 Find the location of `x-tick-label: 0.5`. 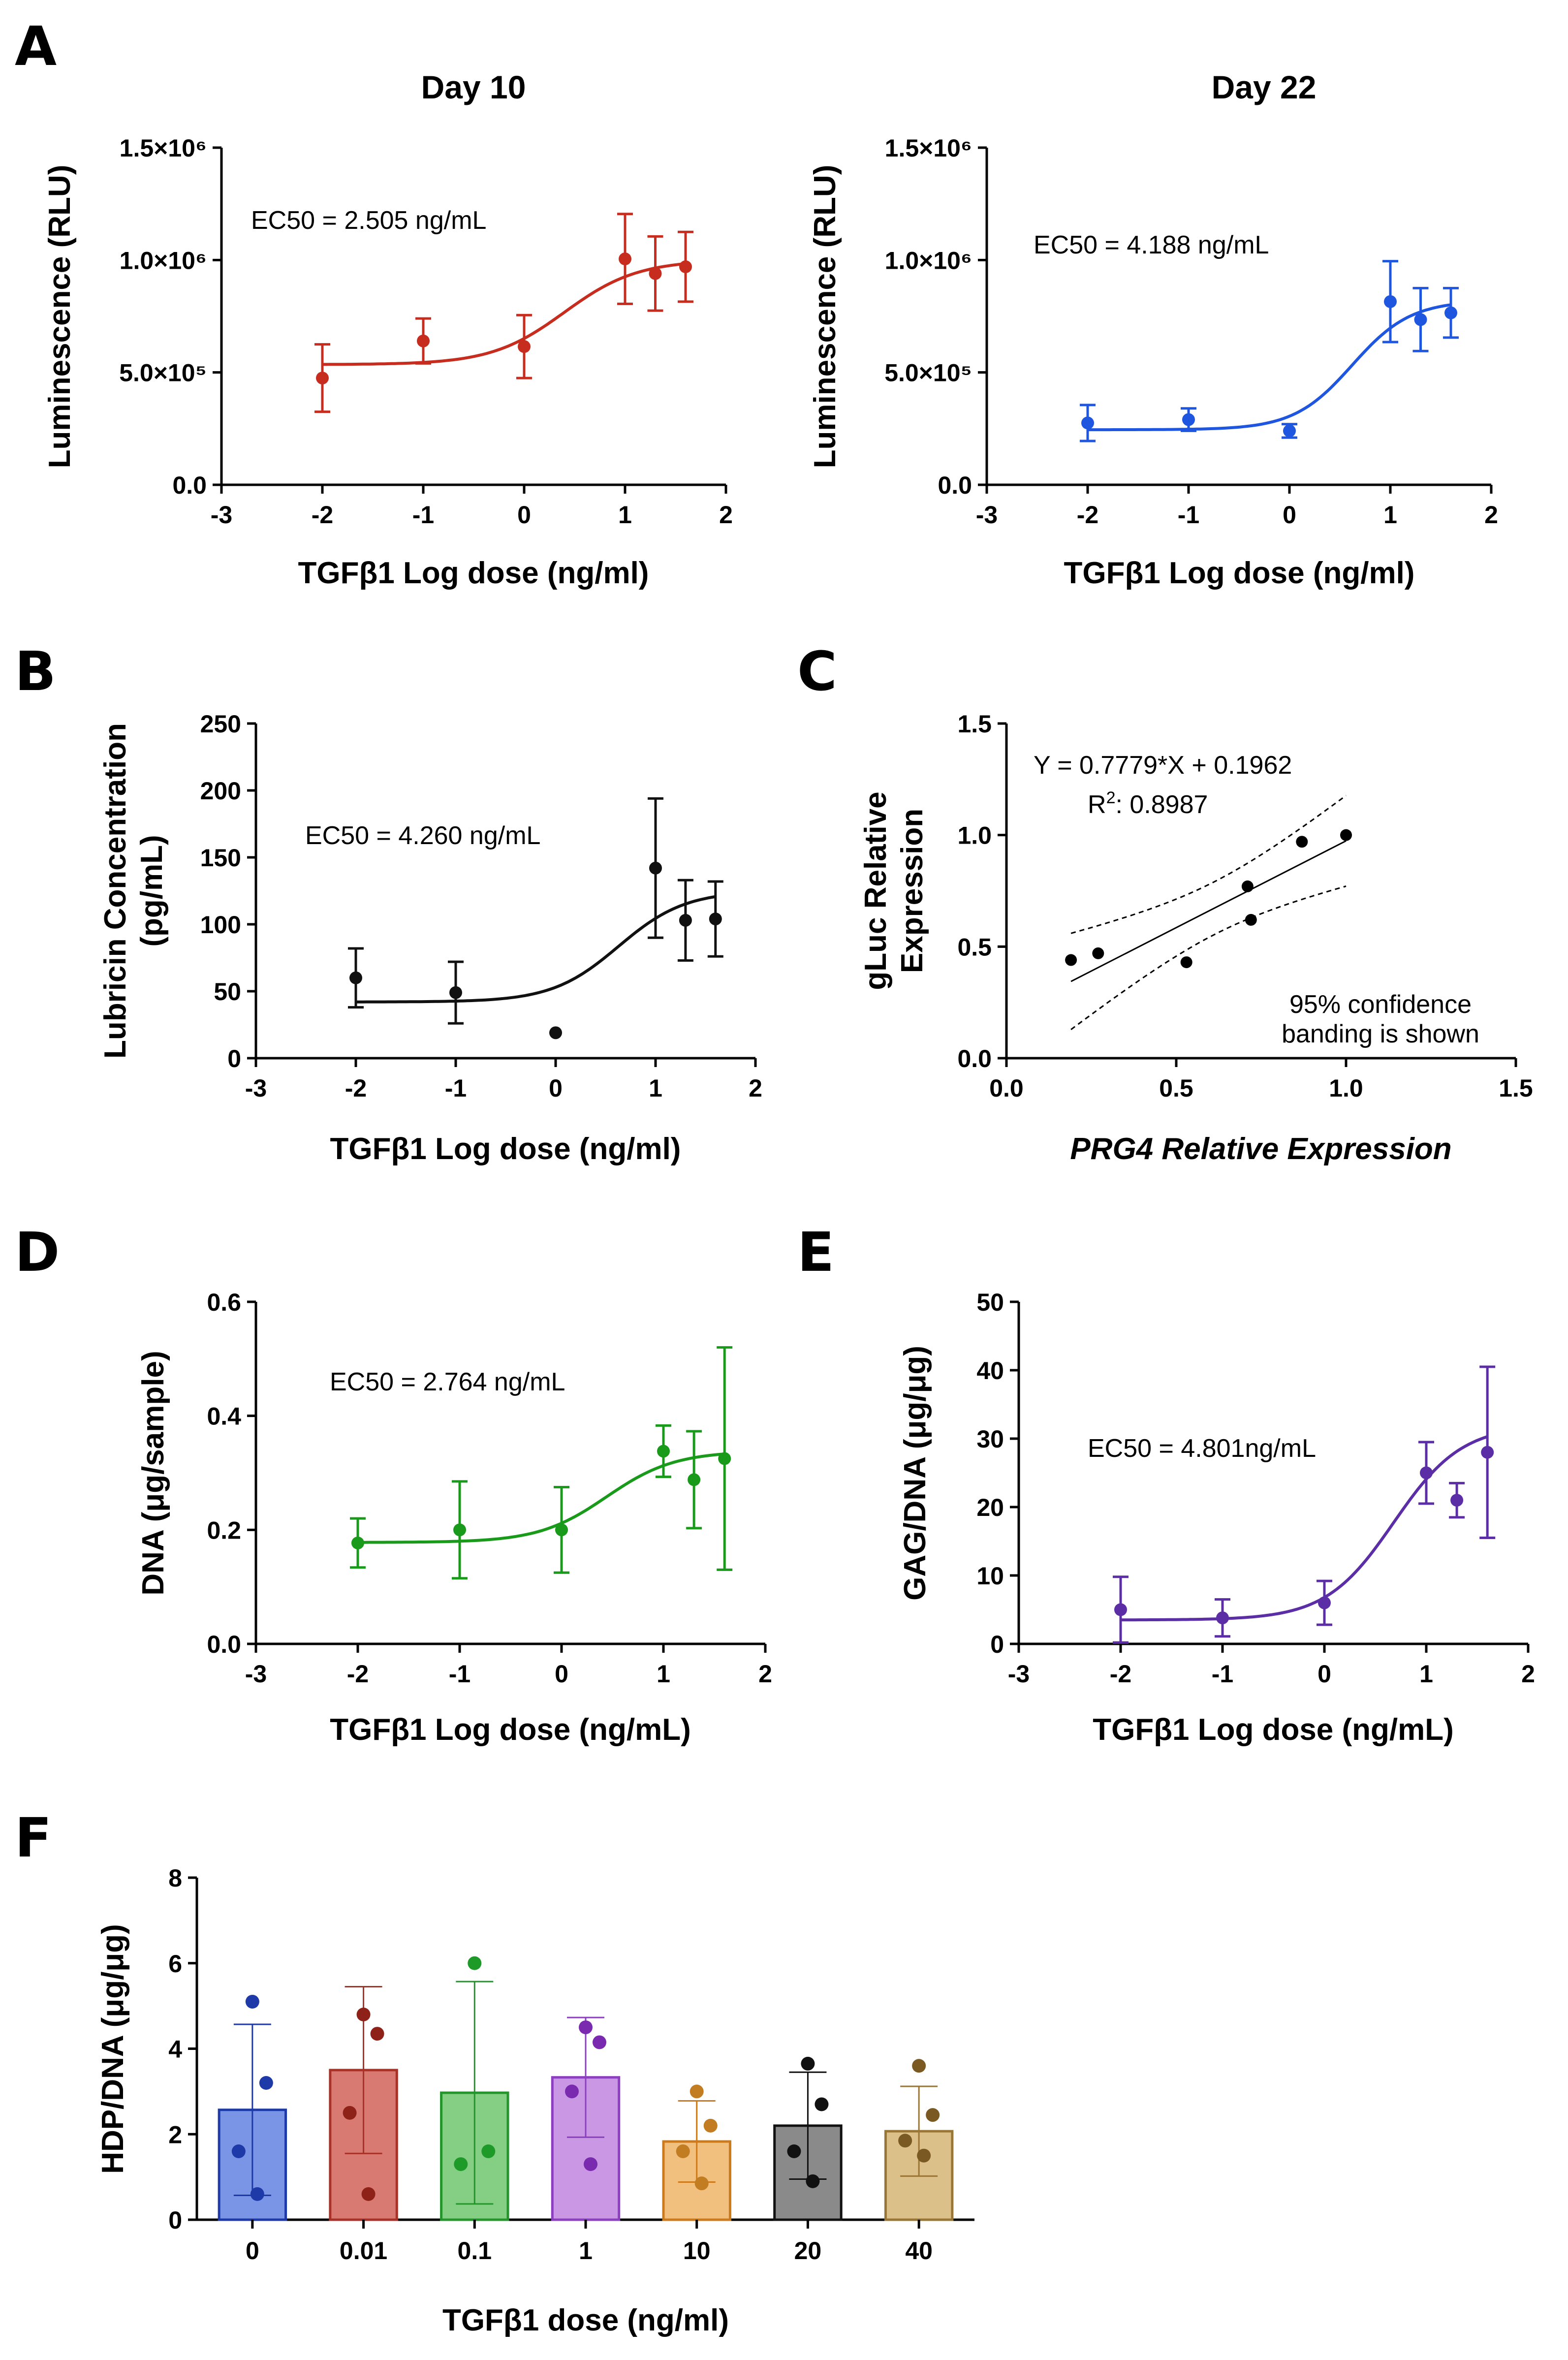

x-tick-label: 0.5 is located at coordinates (1176, 1088).